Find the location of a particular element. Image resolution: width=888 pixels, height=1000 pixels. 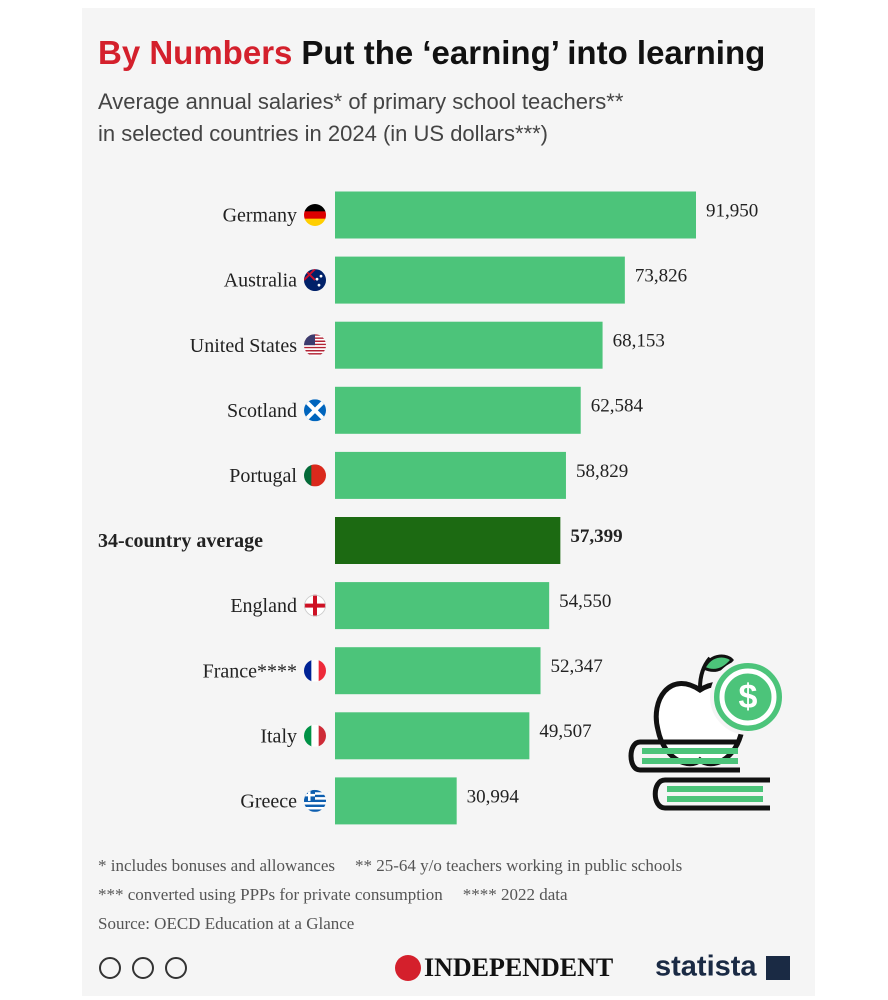

average-label: 34-country average is located at coordinates (180, 541).